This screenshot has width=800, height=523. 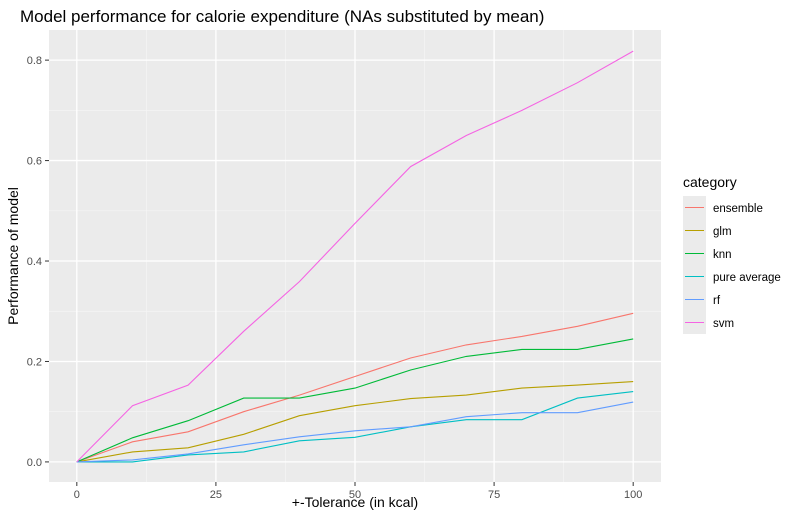 I want to click on x-tick-label: 50, so click(x=355, y=495).